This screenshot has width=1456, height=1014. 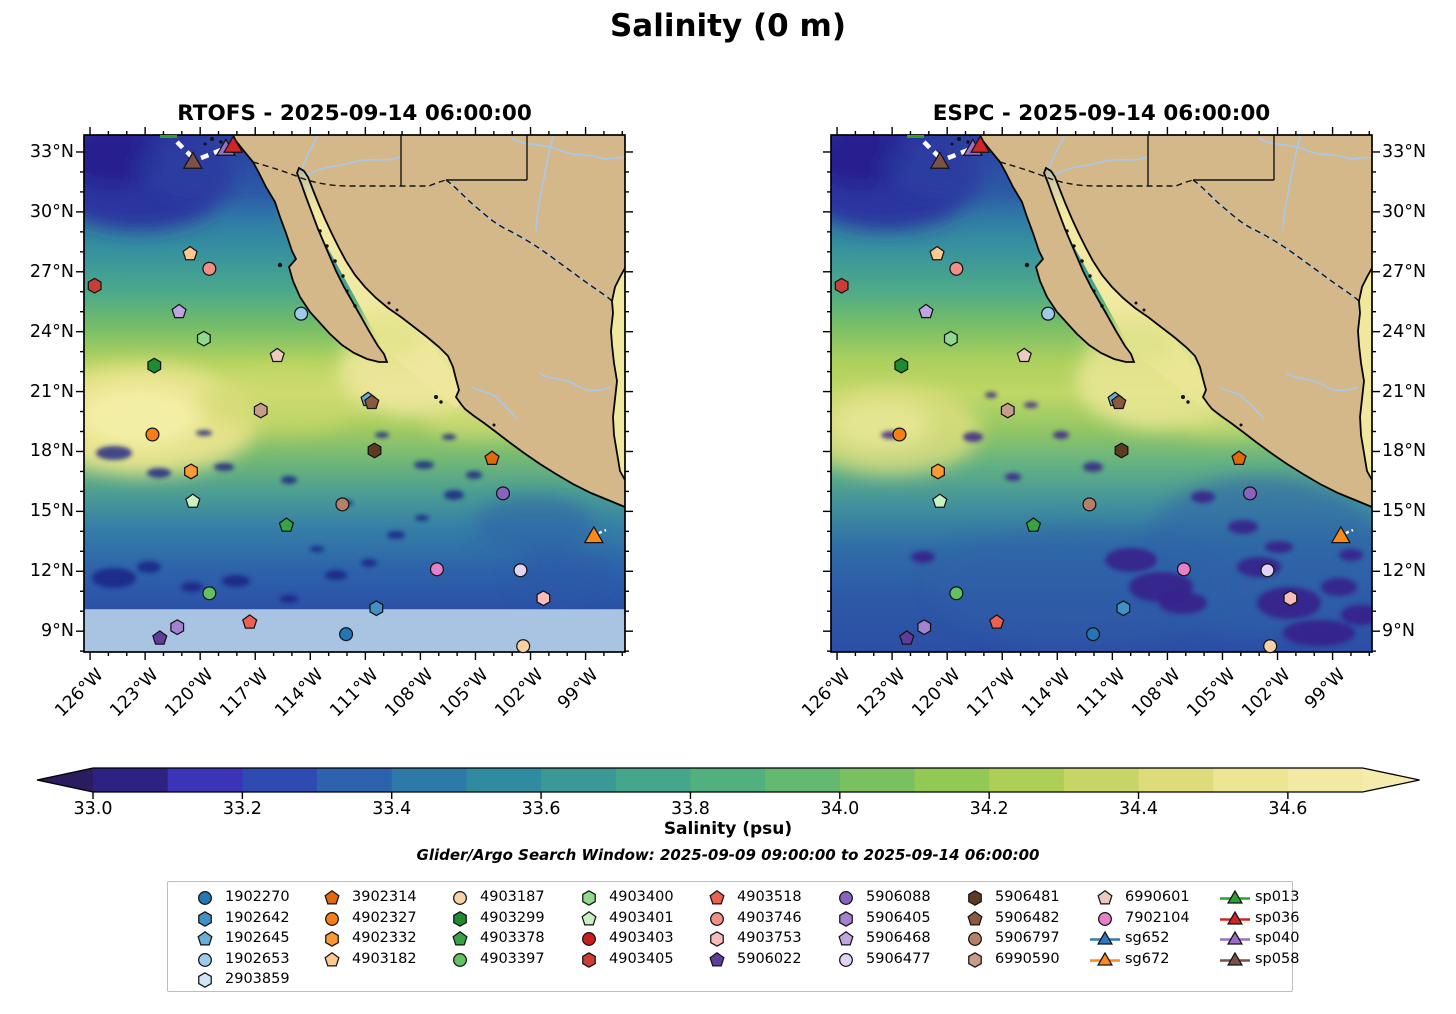 I want to click on legend-label: sp013, so click(x=1277, y=897).